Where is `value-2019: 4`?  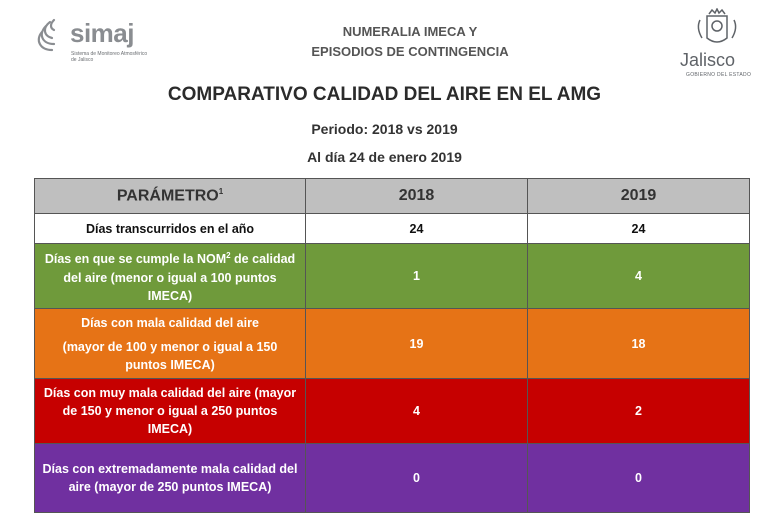 value-2019: 4 is located at coordinates (638, 276).